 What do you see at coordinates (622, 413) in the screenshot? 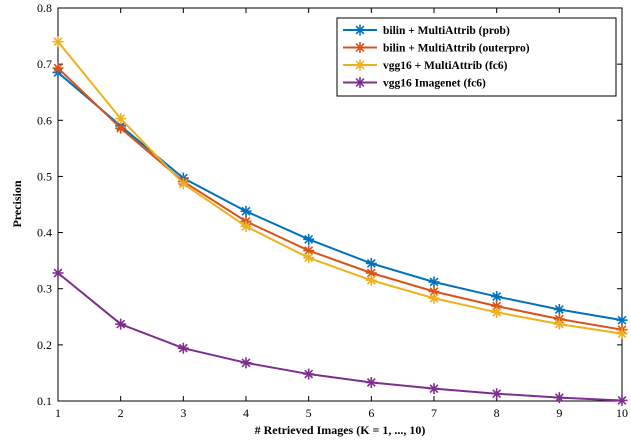
I see `x-tick-label: 10` at bounding box center [622, 413].